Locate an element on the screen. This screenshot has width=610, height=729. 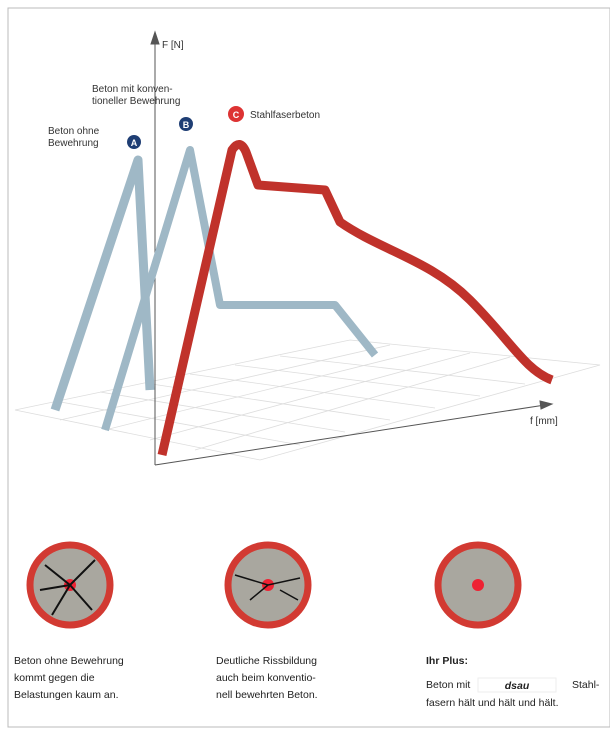
caption-line: Stahl- is located at coordinates (586, 685).